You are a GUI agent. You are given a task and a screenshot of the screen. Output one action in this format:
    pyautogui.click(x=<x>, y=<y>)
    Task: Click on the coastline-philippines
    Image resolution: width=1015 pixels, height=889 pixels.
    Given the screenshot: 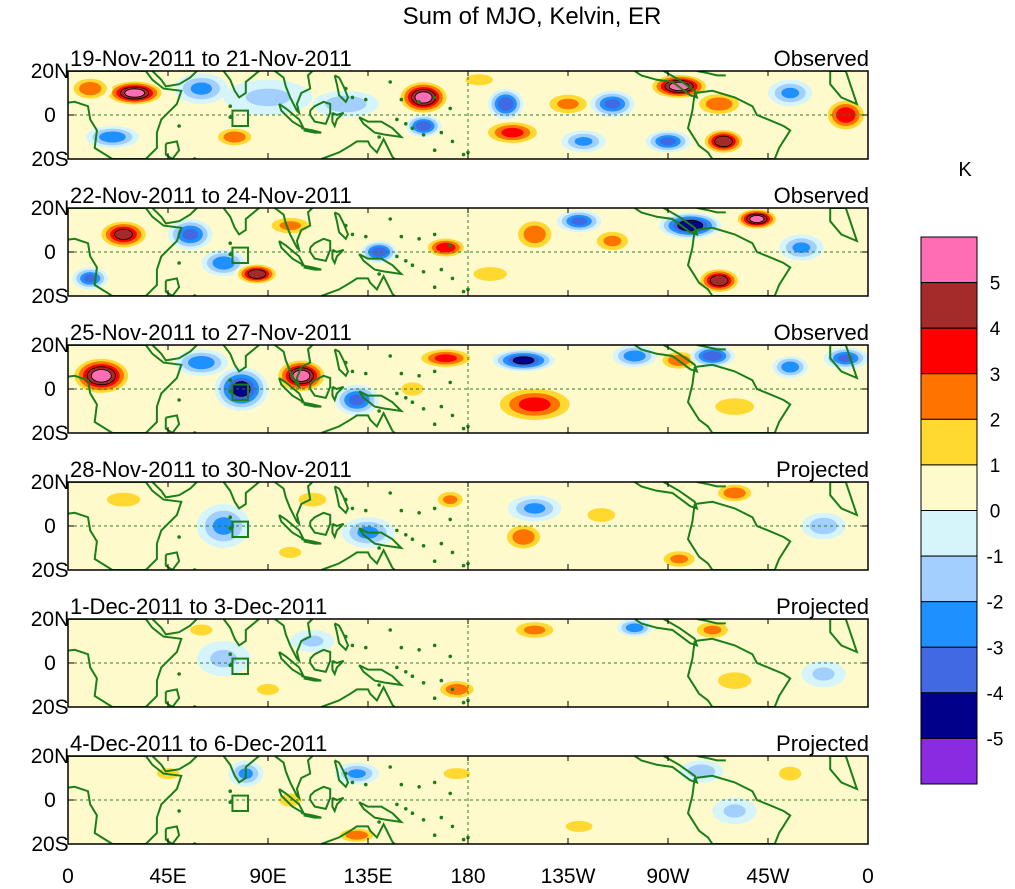 What is the action you would take?
    pyautogui.click(x=341, y=637)
    